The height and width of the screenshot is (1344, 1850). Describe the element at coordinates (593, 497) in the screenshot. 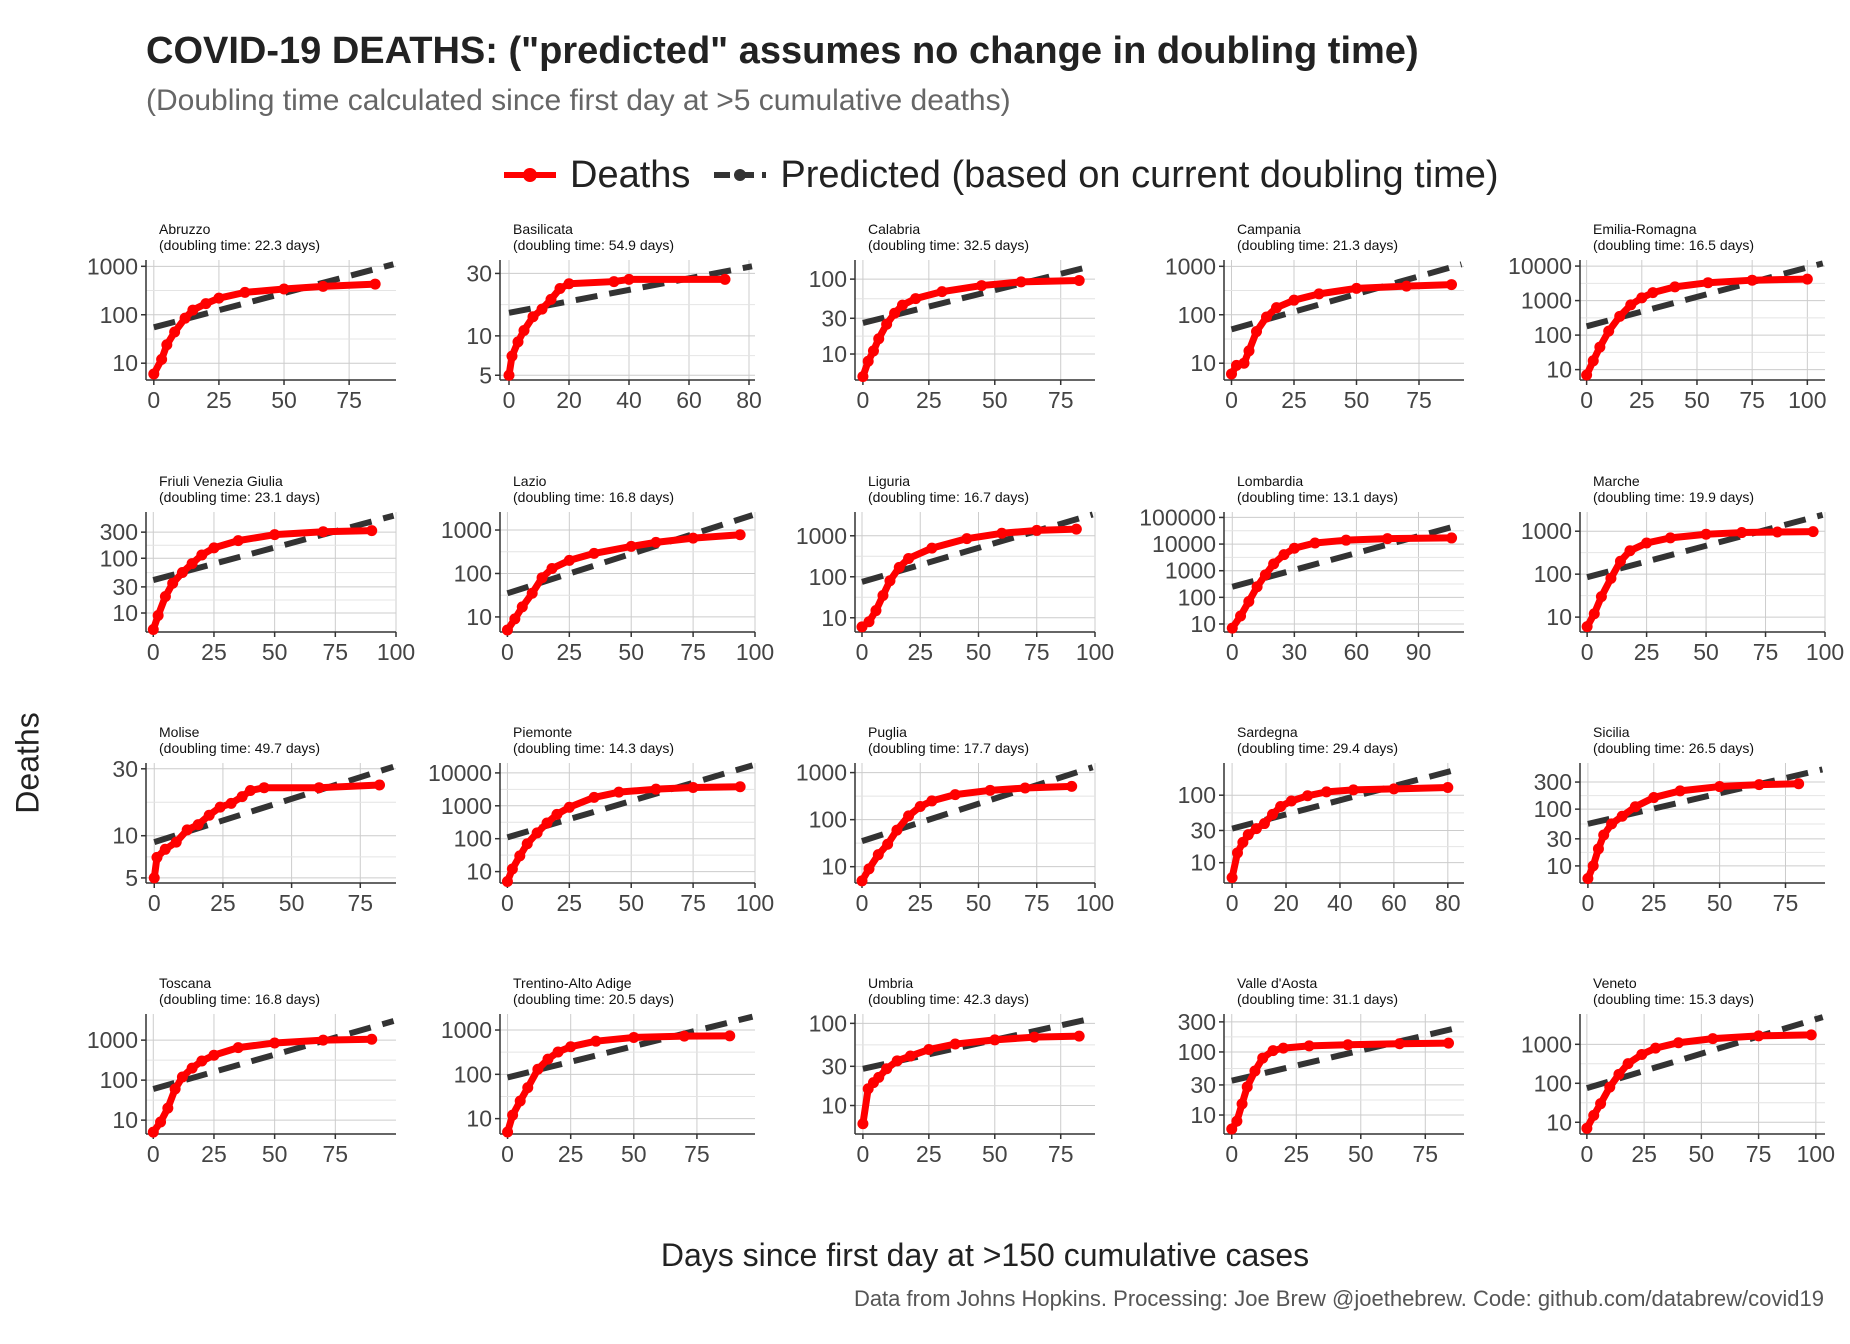

I see `panel-doubling-time: (doubling time: 16.8 days)` at that location.